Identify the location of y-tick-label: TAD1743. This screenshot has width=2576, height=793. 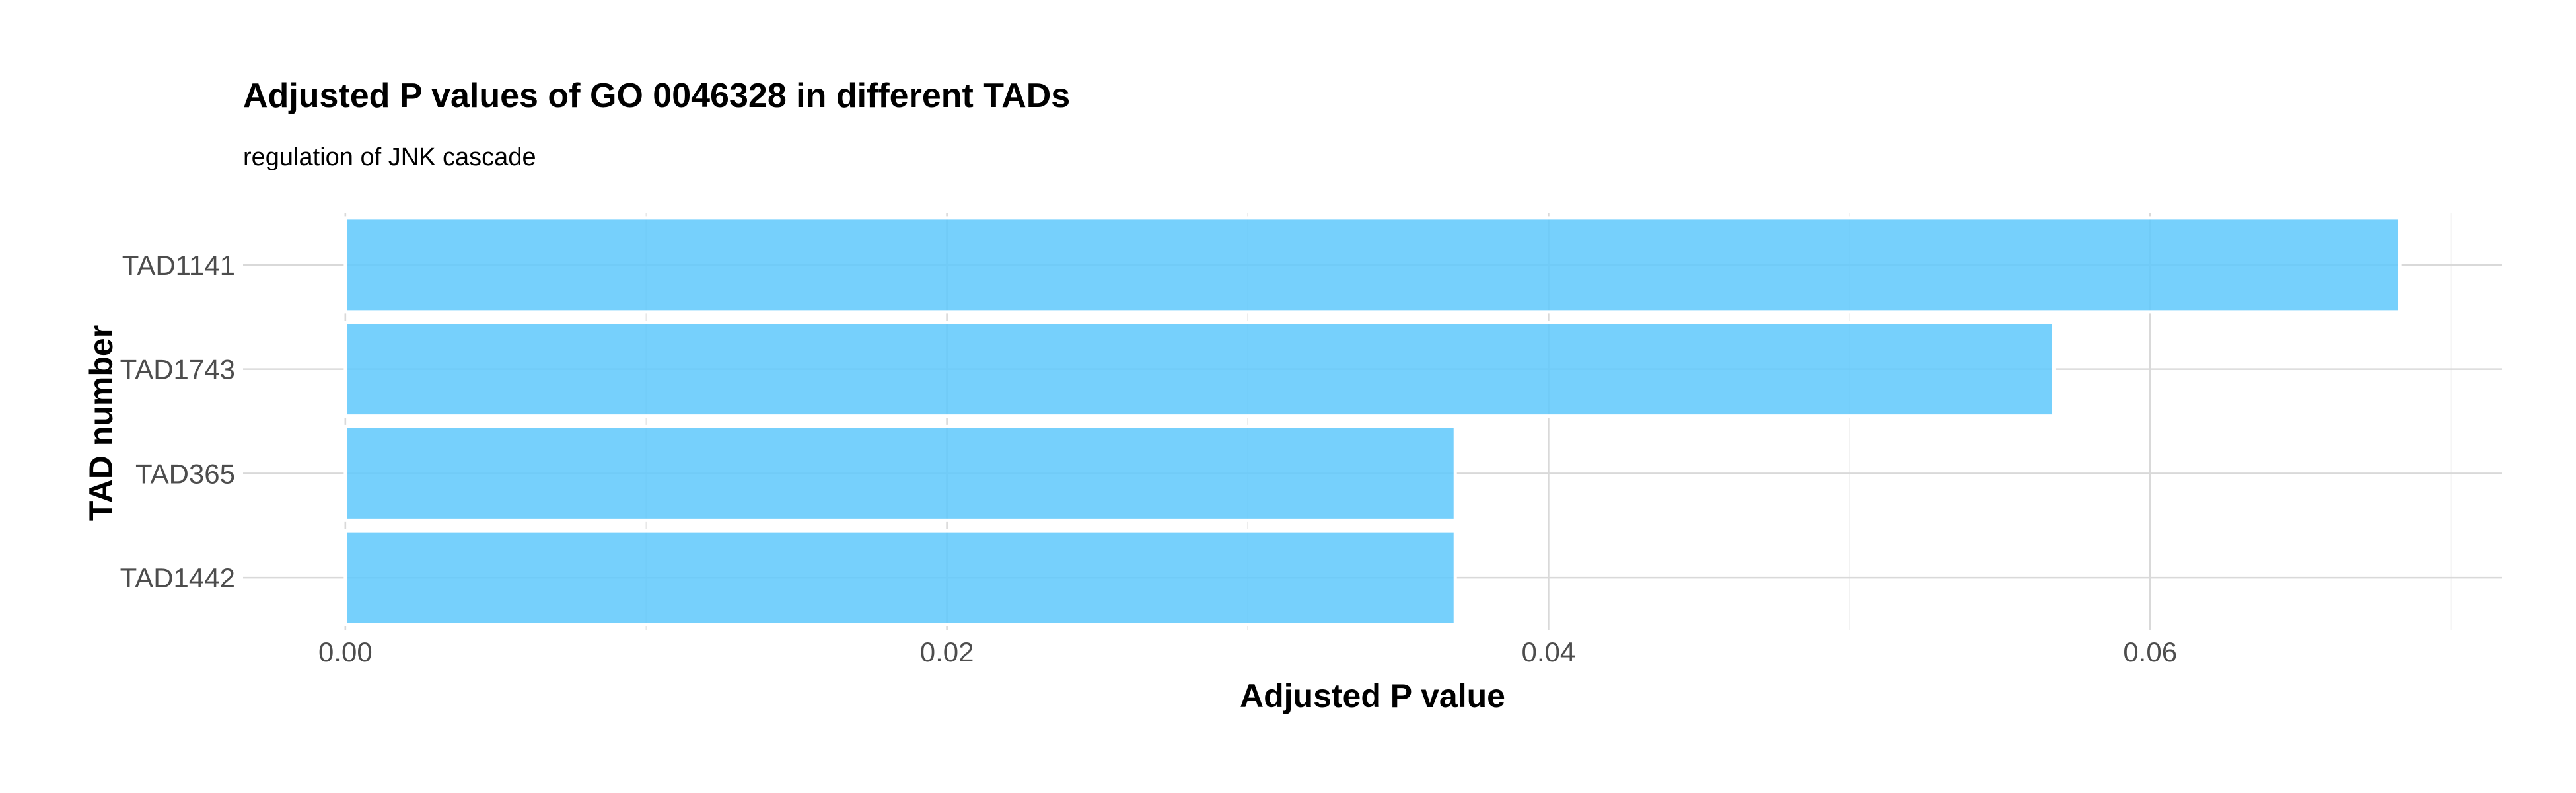
(177, 370).